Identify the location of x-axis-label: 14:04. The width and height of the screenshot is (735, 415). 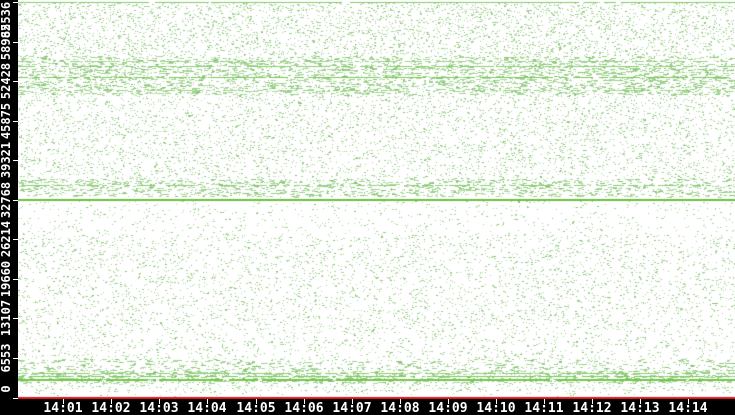
(207, 408).